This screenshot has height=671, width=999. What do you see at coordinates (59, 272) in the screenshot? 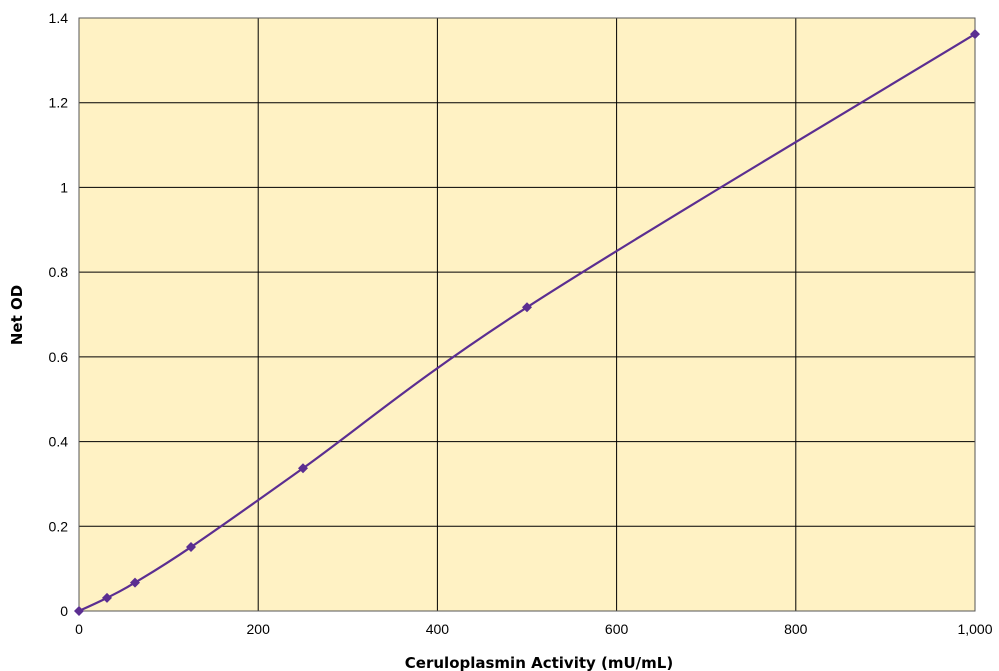
I see `y-tick-label: 0.8` at bounding box center [59, 272].